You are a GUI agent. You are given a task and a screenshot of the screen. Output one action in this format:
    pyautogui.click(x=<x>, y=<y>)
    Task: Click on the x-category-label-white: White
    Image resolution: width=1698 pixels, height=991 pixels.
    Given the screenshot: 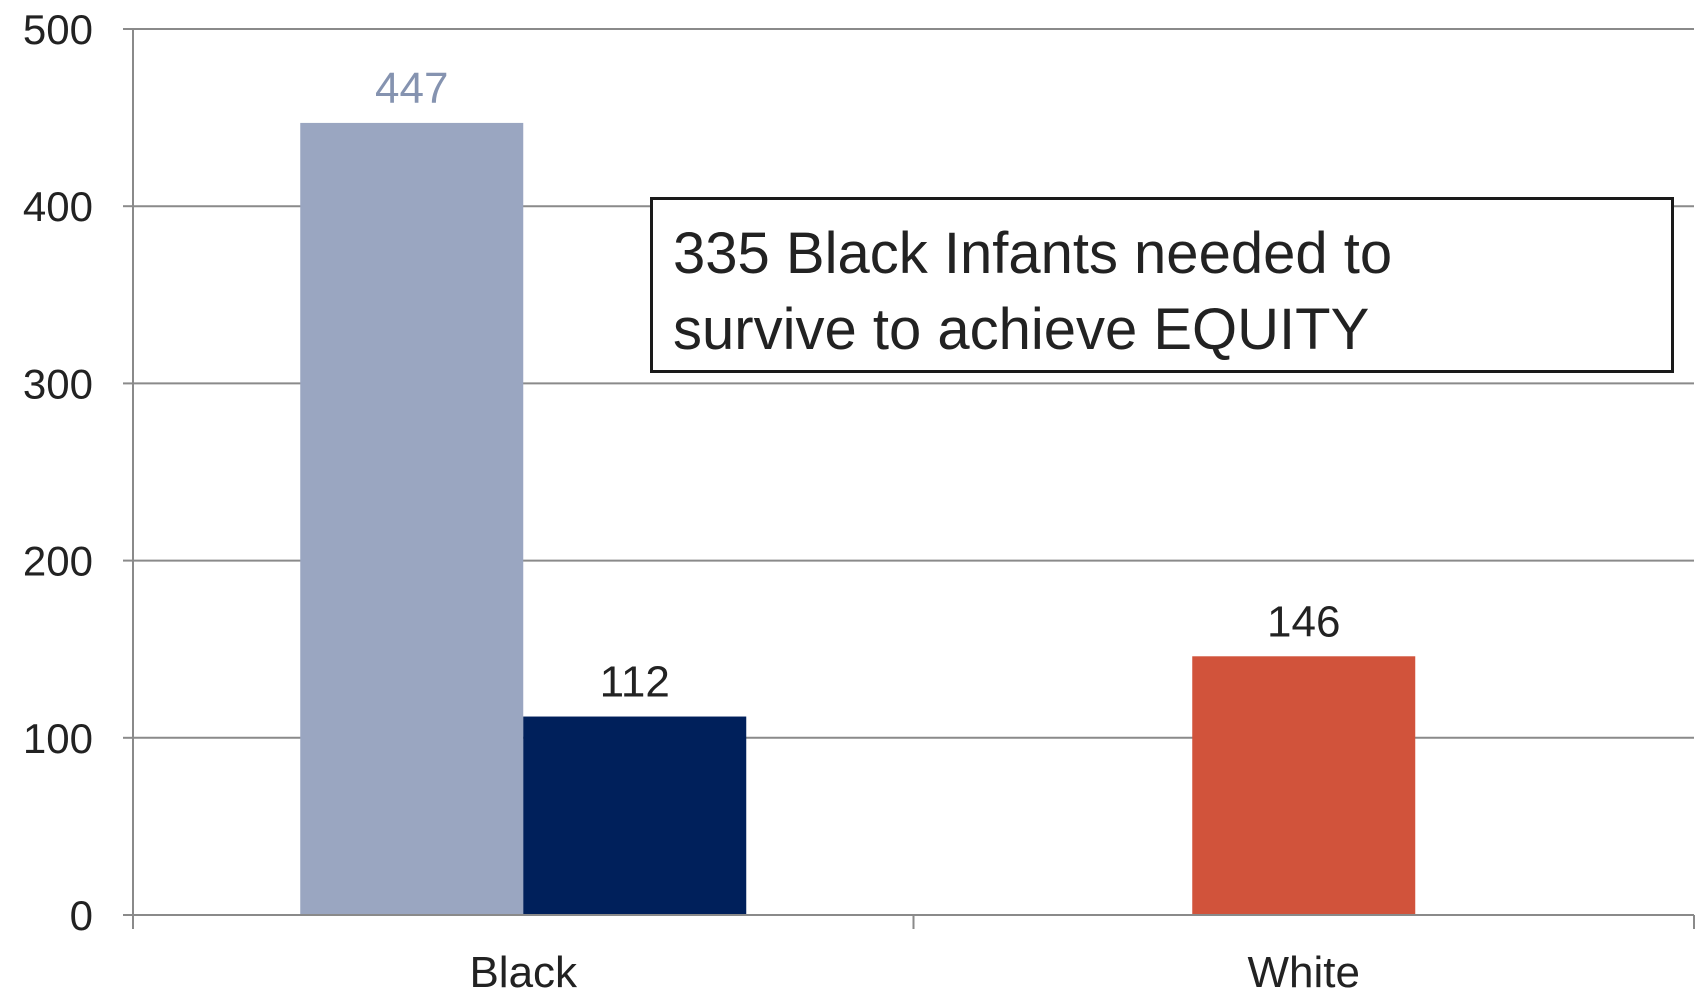 What is the action you would take?
    pyautogui.click(x=1304, y=969)
    